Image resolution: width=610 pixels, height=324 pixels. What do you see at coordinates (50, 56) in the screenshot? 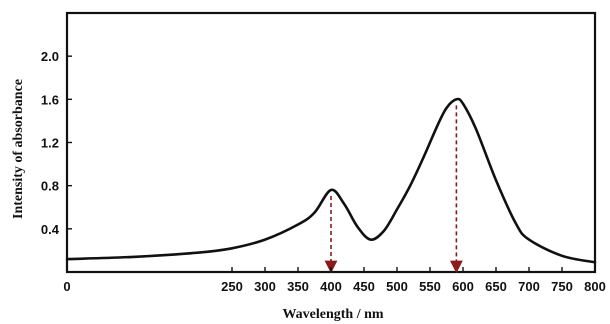
I see `y-tick-label: 2.0` at bounding box center [50, 56].